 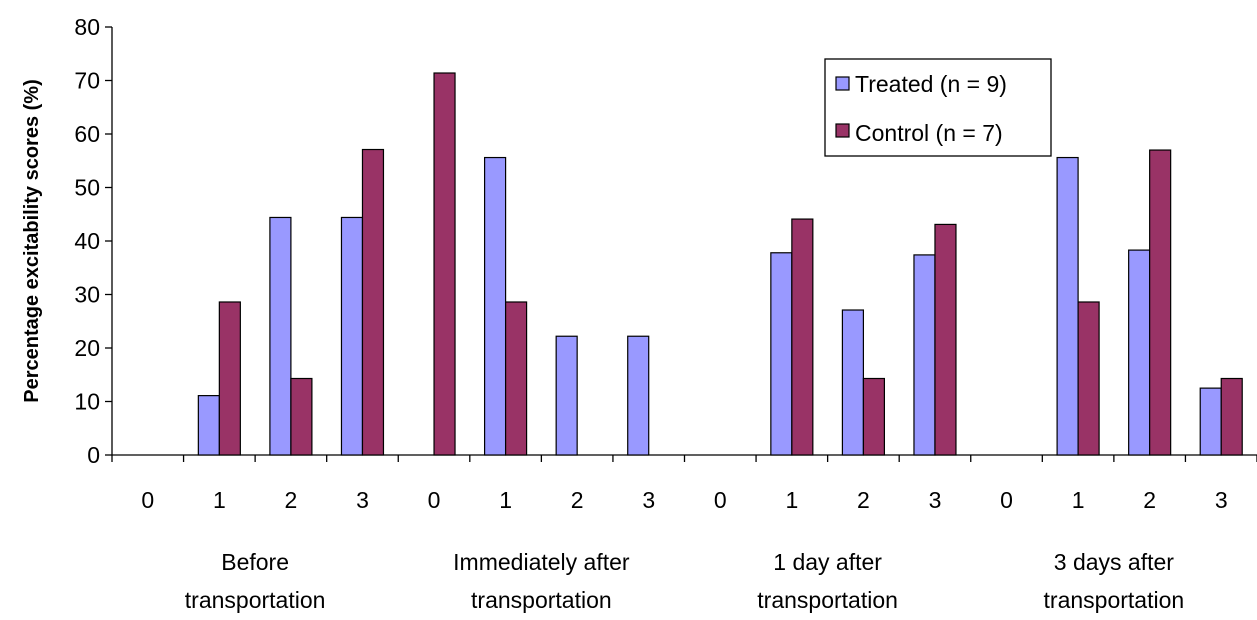 I want to click on x-group-label: Before, so click(x=255, y=562).